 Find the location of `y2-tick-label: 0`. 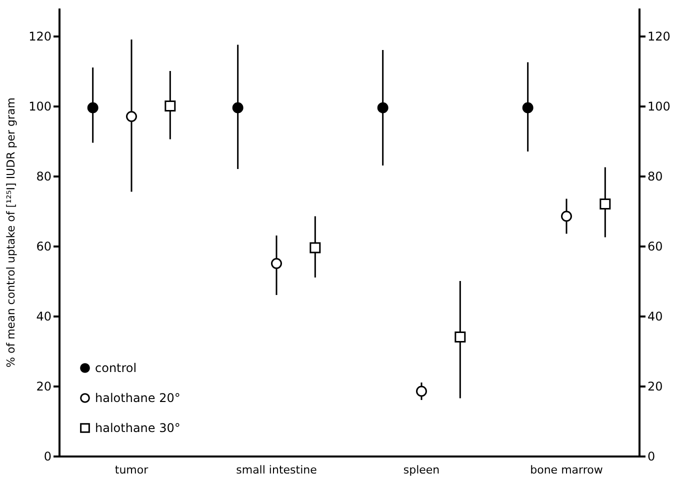

y2-tick-label: 0 is located at coordinates (652, 457).